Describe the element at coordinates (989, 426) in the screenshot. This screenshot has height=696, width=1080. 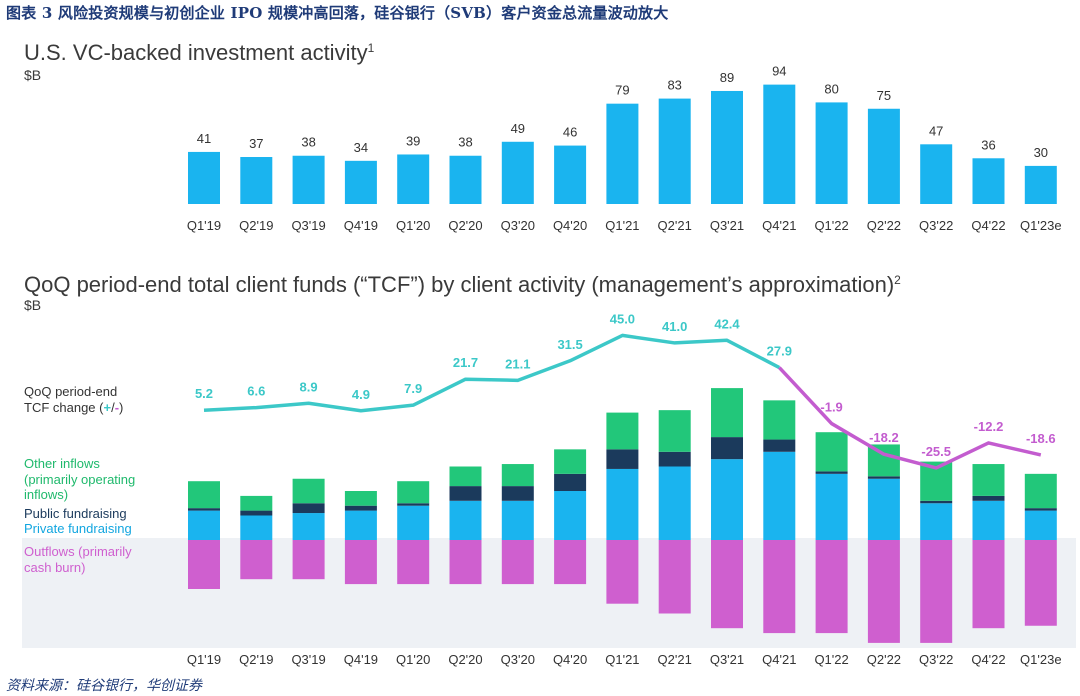
I see `tcf-change-label: -12.2` at that location.